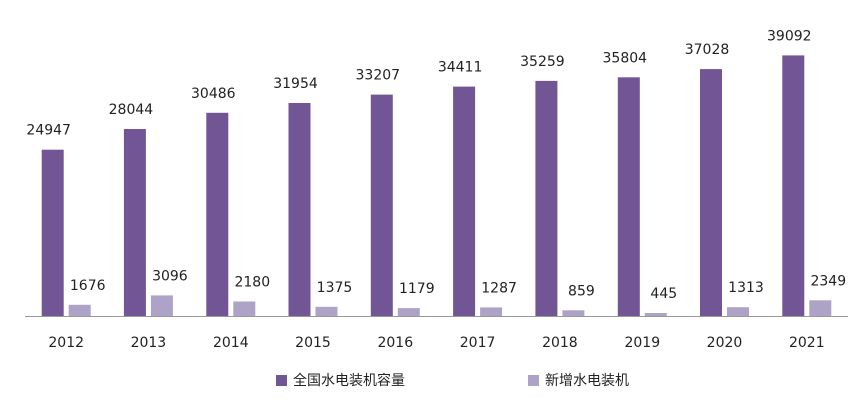  What do you see at coordinates (170, 276) in the screenshot?
I see `data-label-series-2-2013: 3096` at bounding box center [170, 276].